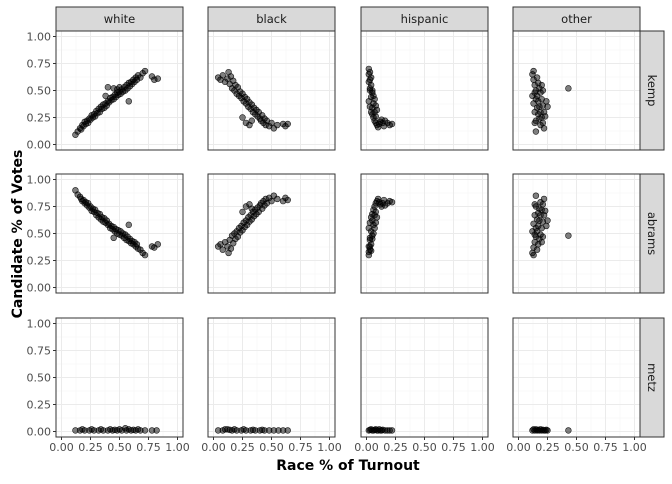 This screenshot has height=484, width=672. I want to click on panel-white-metz, so click(119, 377).